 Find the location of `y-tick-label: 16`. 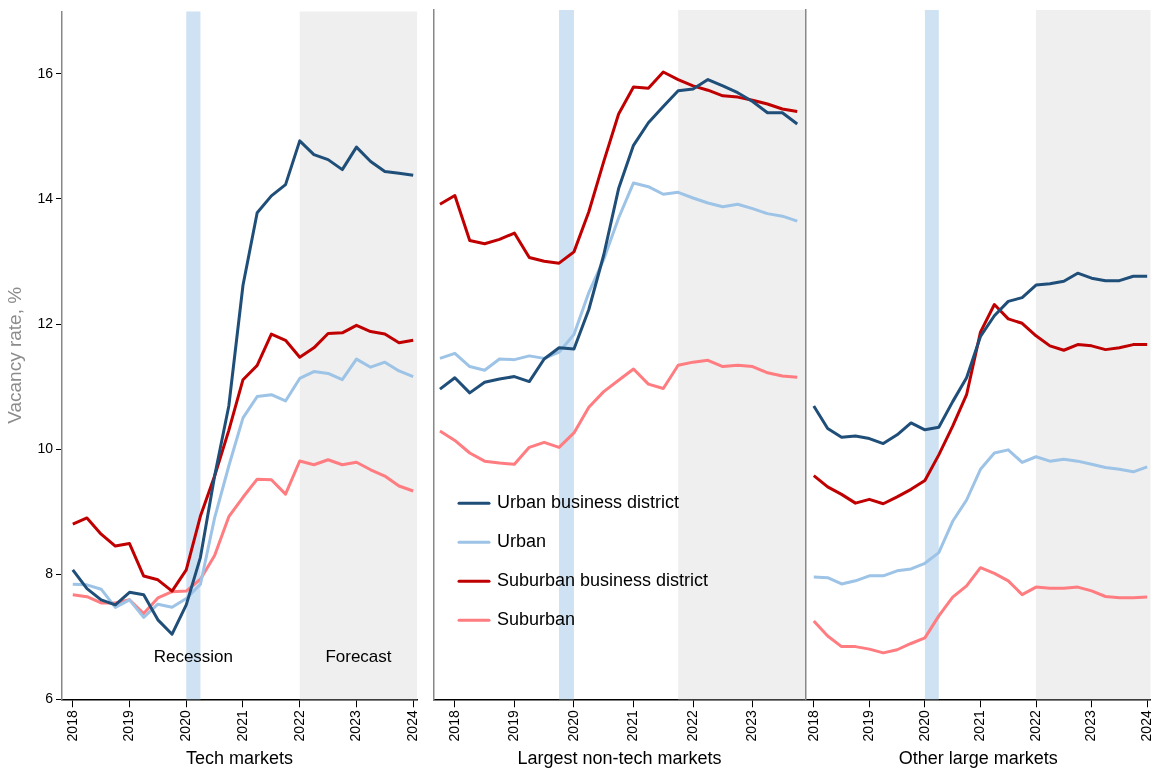

y-tick-label: 16 is located at coordinates (45, 72).